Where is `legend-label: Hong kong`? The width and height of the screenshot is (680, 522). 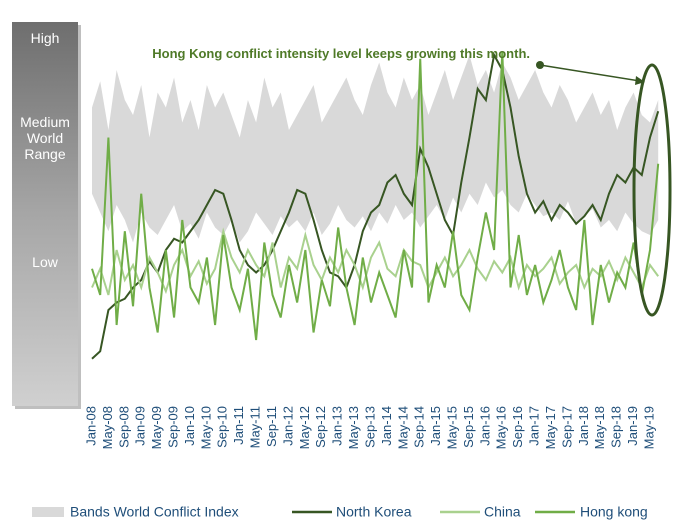
legend-label: Hong kong is located at coordinates (614, 512).